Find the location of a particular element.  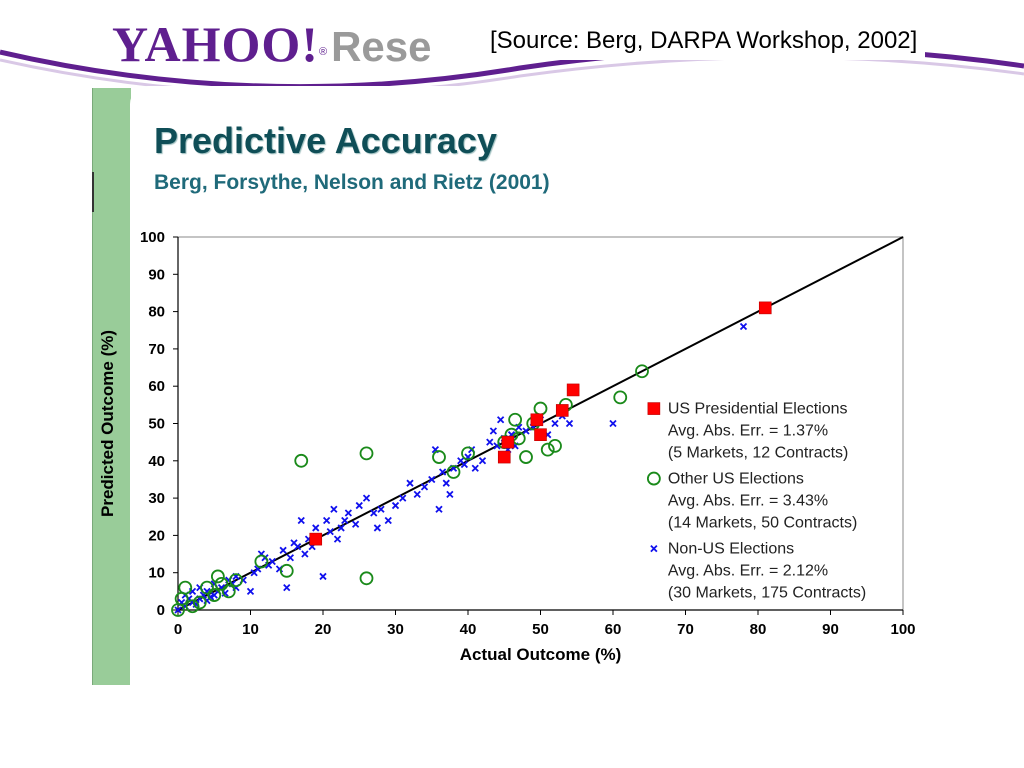

x-tick-label: 60 is located at coordinates (613, 629).